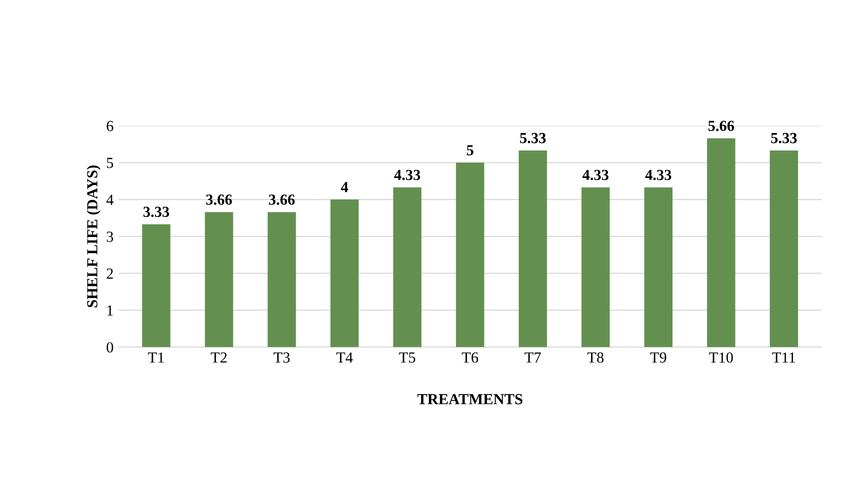 This screenshot has height=503, width=847. Describe the element at coordinates (110, 163) in the screenshot. I see `y-tick-label: 5` at that location.